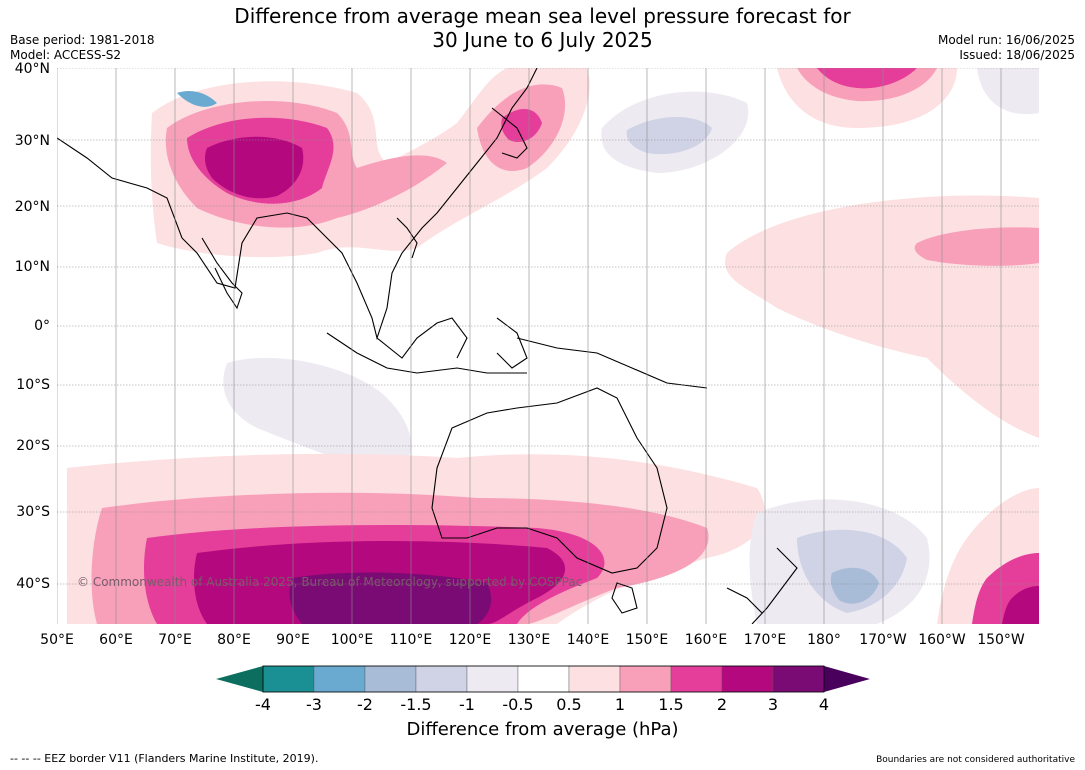  What do you see at coordinates (722, 704) in the screenshot?
I see `colorbar-tick: 2` at bounding box center [722, 704].